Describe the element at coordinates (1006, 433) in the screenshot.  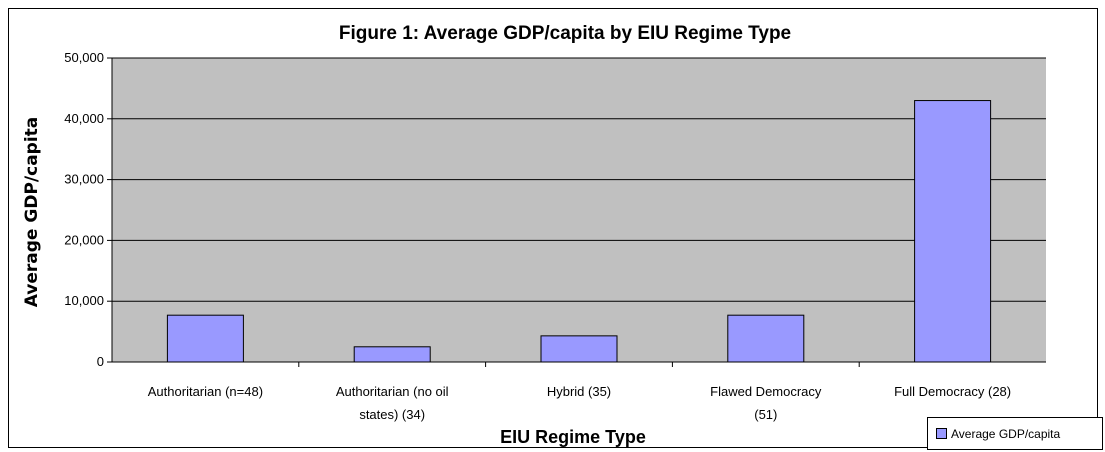
I see `legend-label: Average GDP/capita` at that location.